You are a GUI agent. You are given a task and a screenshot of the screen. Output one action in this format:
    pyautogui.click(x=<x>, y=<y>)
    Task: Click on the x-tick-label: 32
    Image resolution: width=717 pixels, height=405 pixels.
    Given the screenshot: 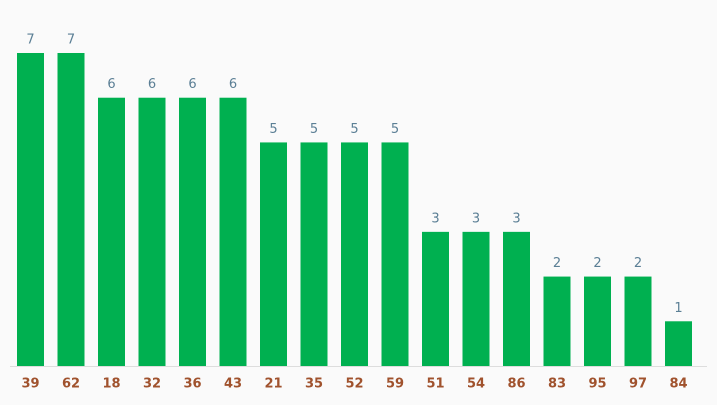 What is the action you would take?
    pyautogui.click(x=152, y=384)
    